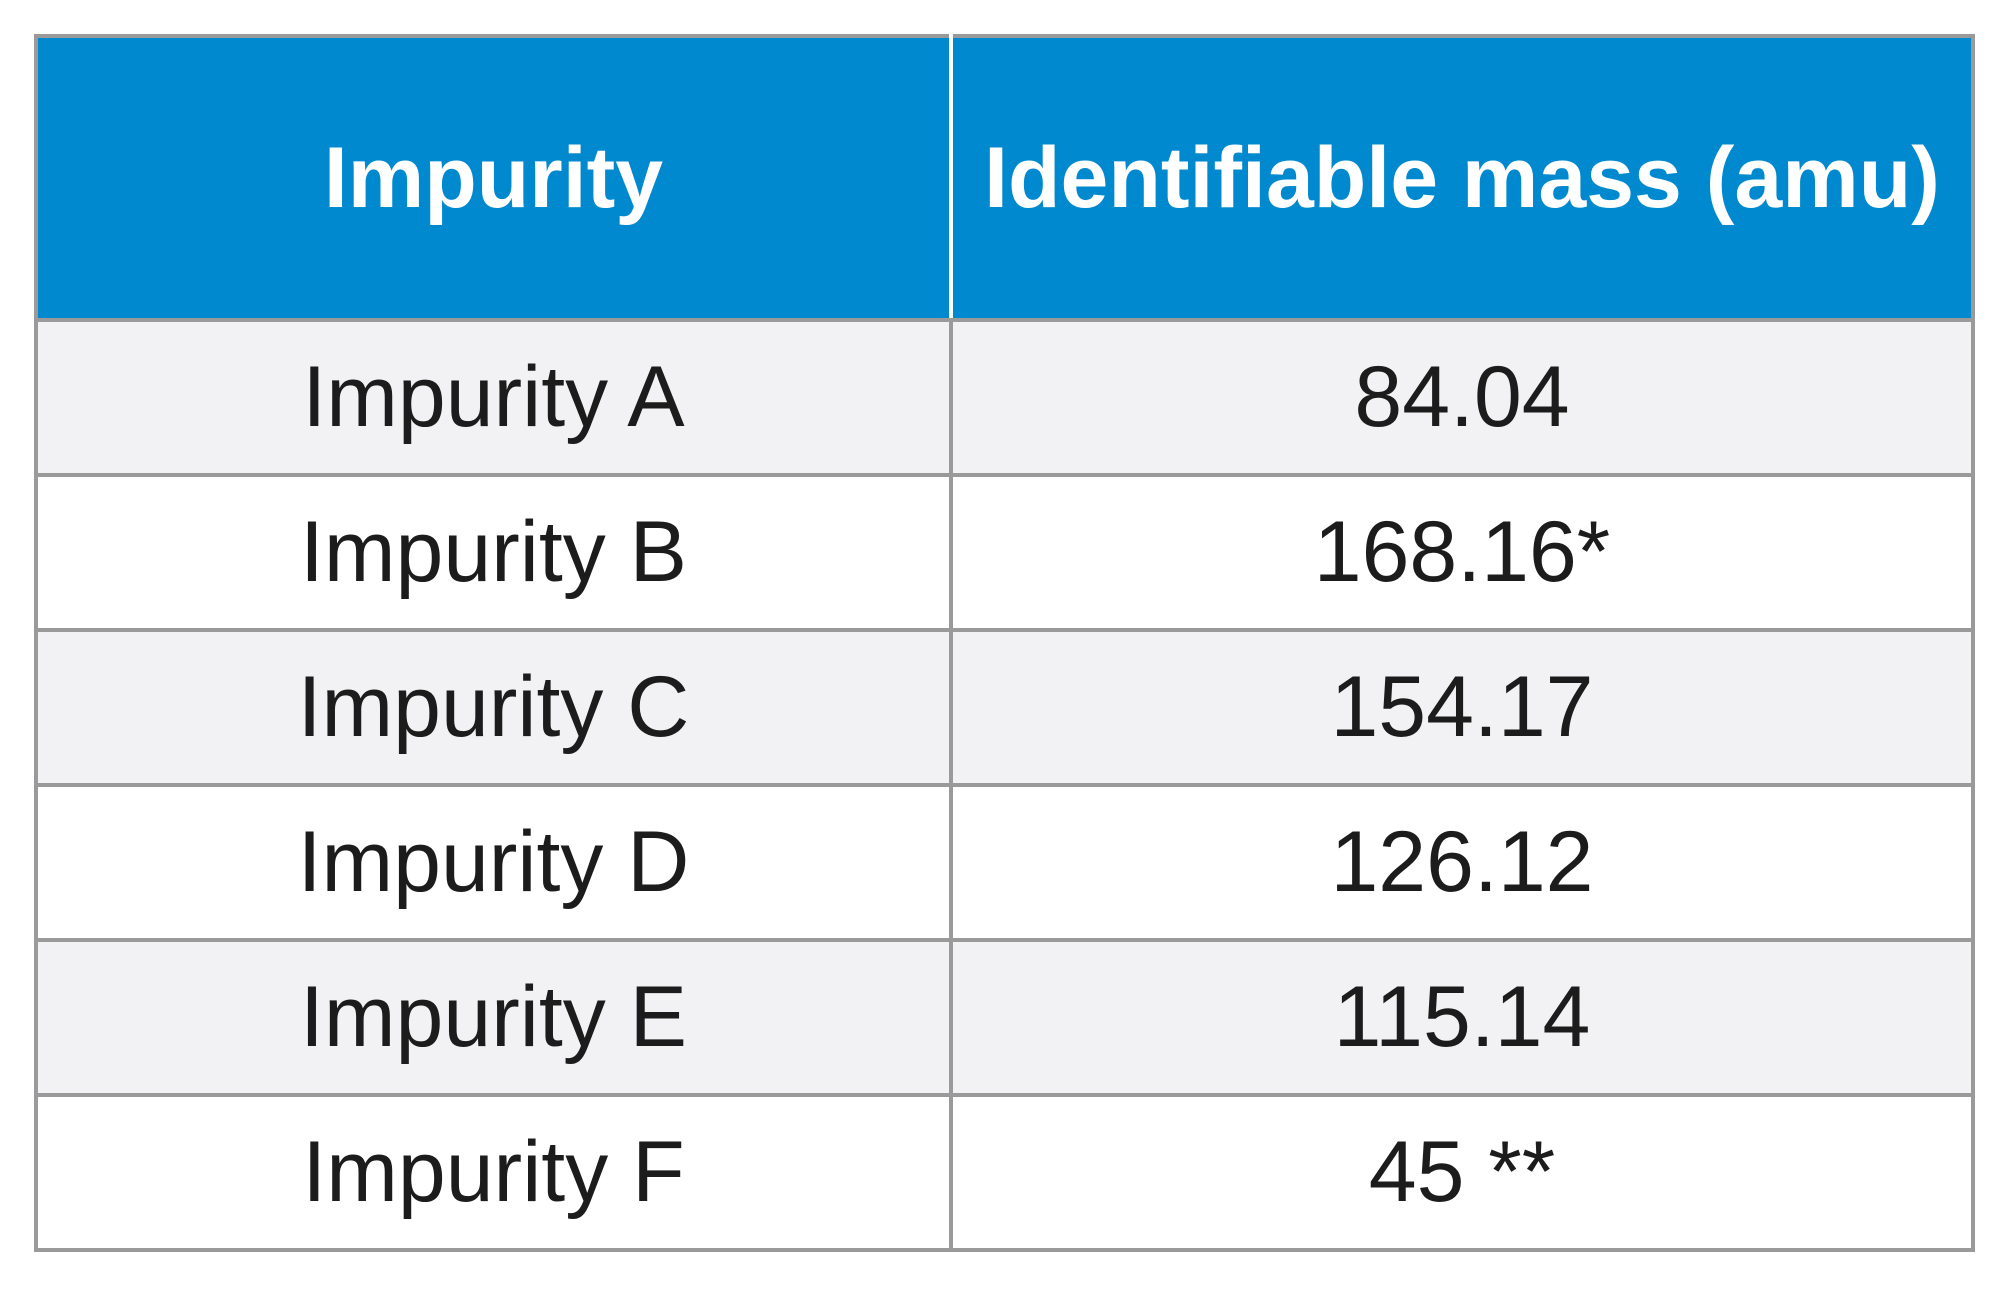 Image resolution: width=2000 pixels, height=1292 pixels. I want to click on mass-value-cell: 84.04, so click(1462, 397).